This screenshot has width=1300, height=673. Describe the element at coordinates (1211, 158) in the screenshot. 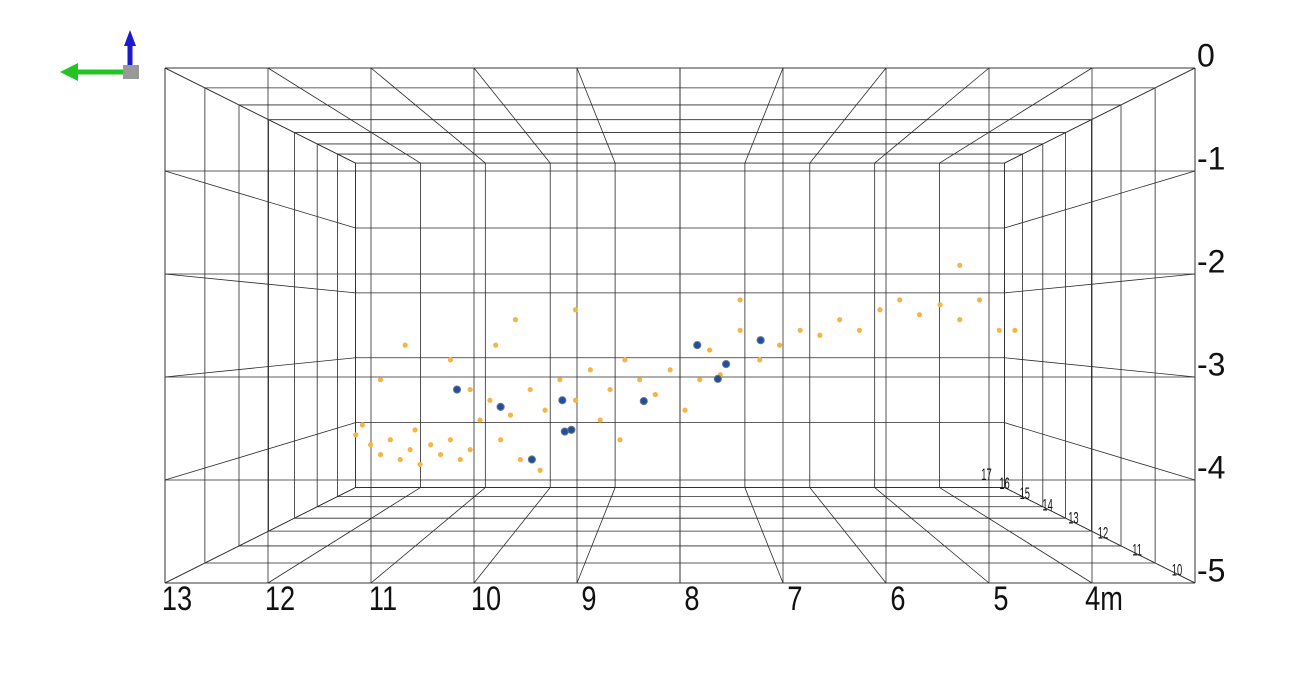

I see `z-tick-label: -1` at that location.